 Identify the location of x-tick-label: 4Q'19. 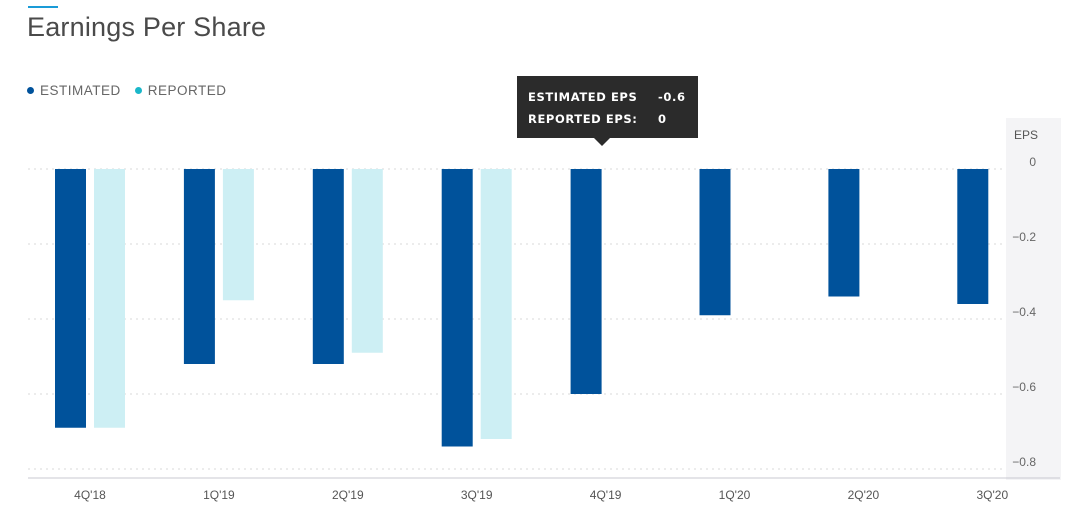
(606, 495).